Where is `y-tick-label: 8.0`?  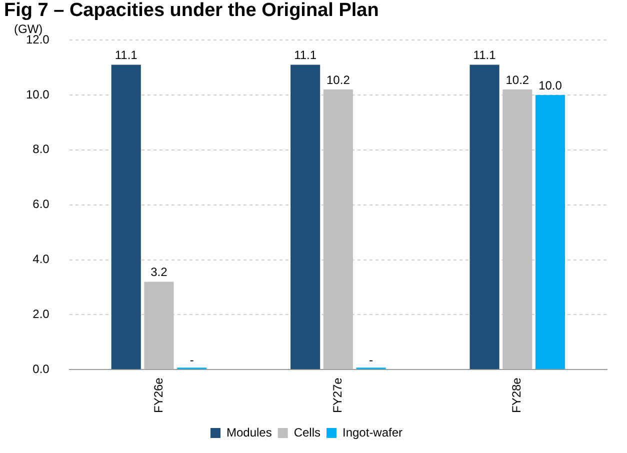
y-tick-label: 8.0 is located at coordinates (41, 149).